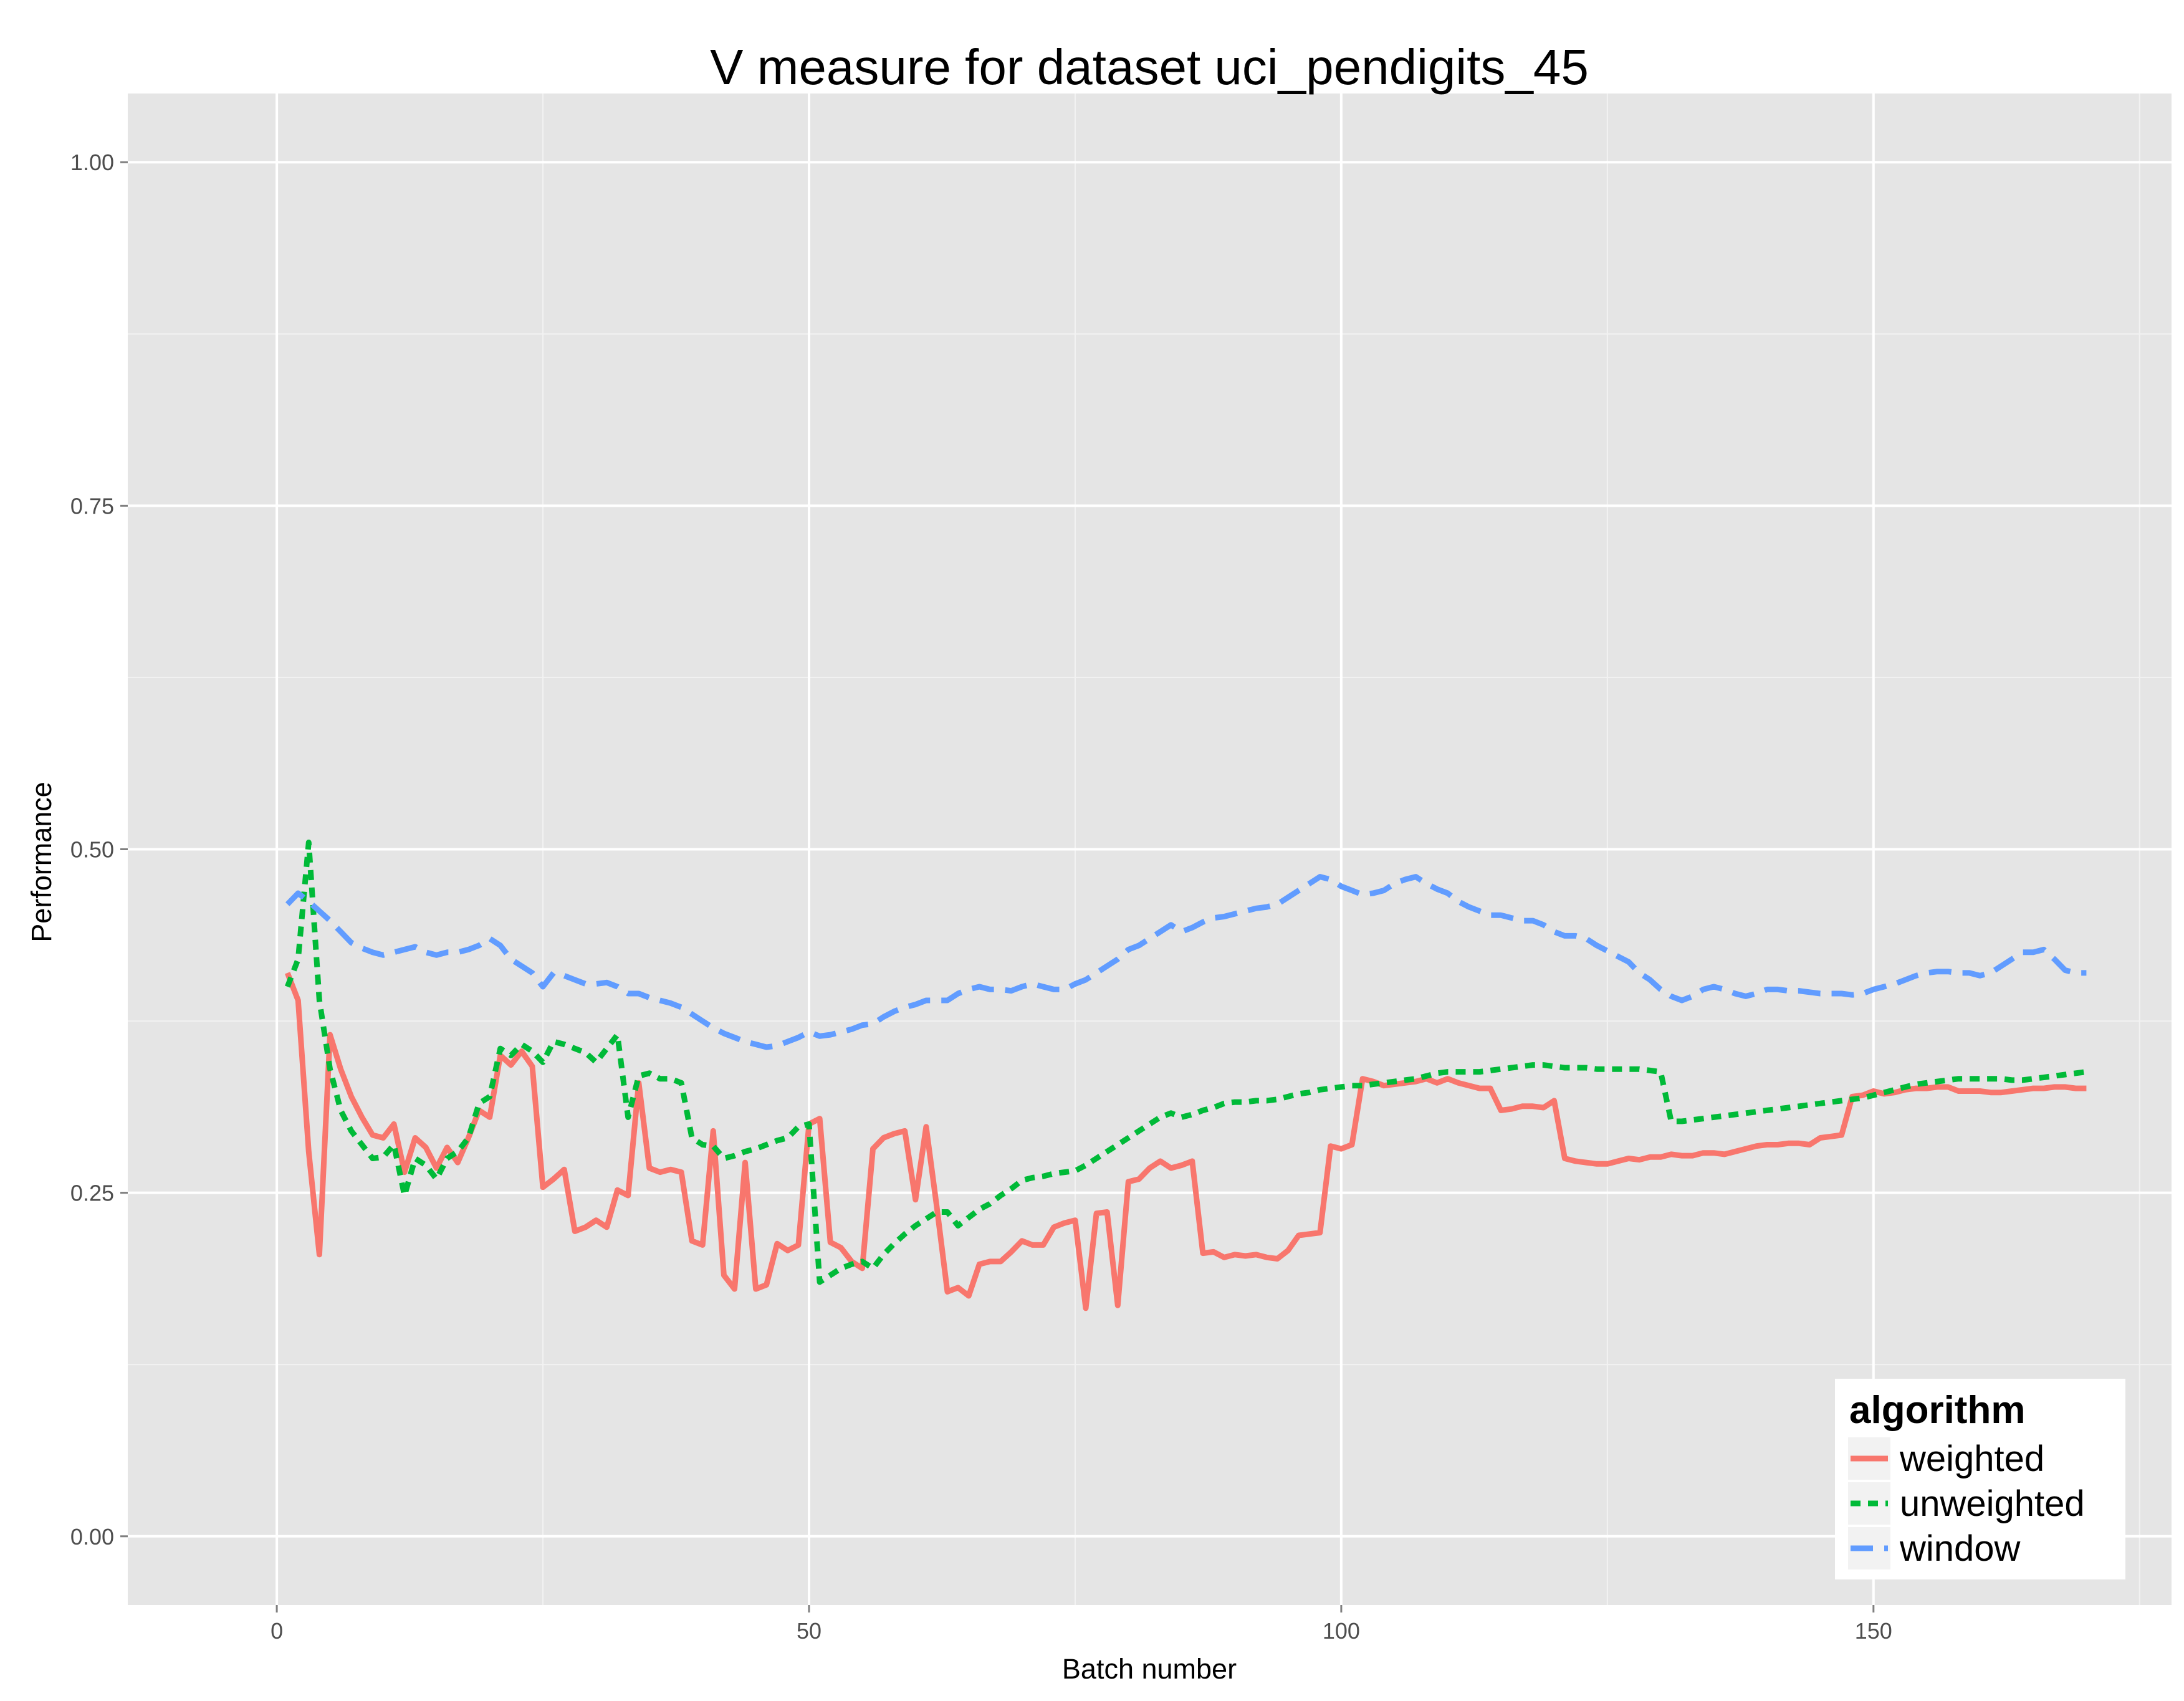 The height and width of the screenshot is (1701, 2184). Describe the element at coordinates (1972, 1459) in the screenshot. I see `legend-label-weighted: weighted` at that location.